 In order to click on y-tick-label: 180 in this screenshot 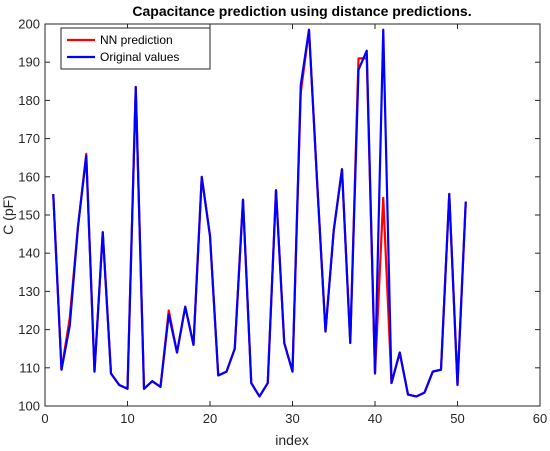, I will do `click(29, 100)`.